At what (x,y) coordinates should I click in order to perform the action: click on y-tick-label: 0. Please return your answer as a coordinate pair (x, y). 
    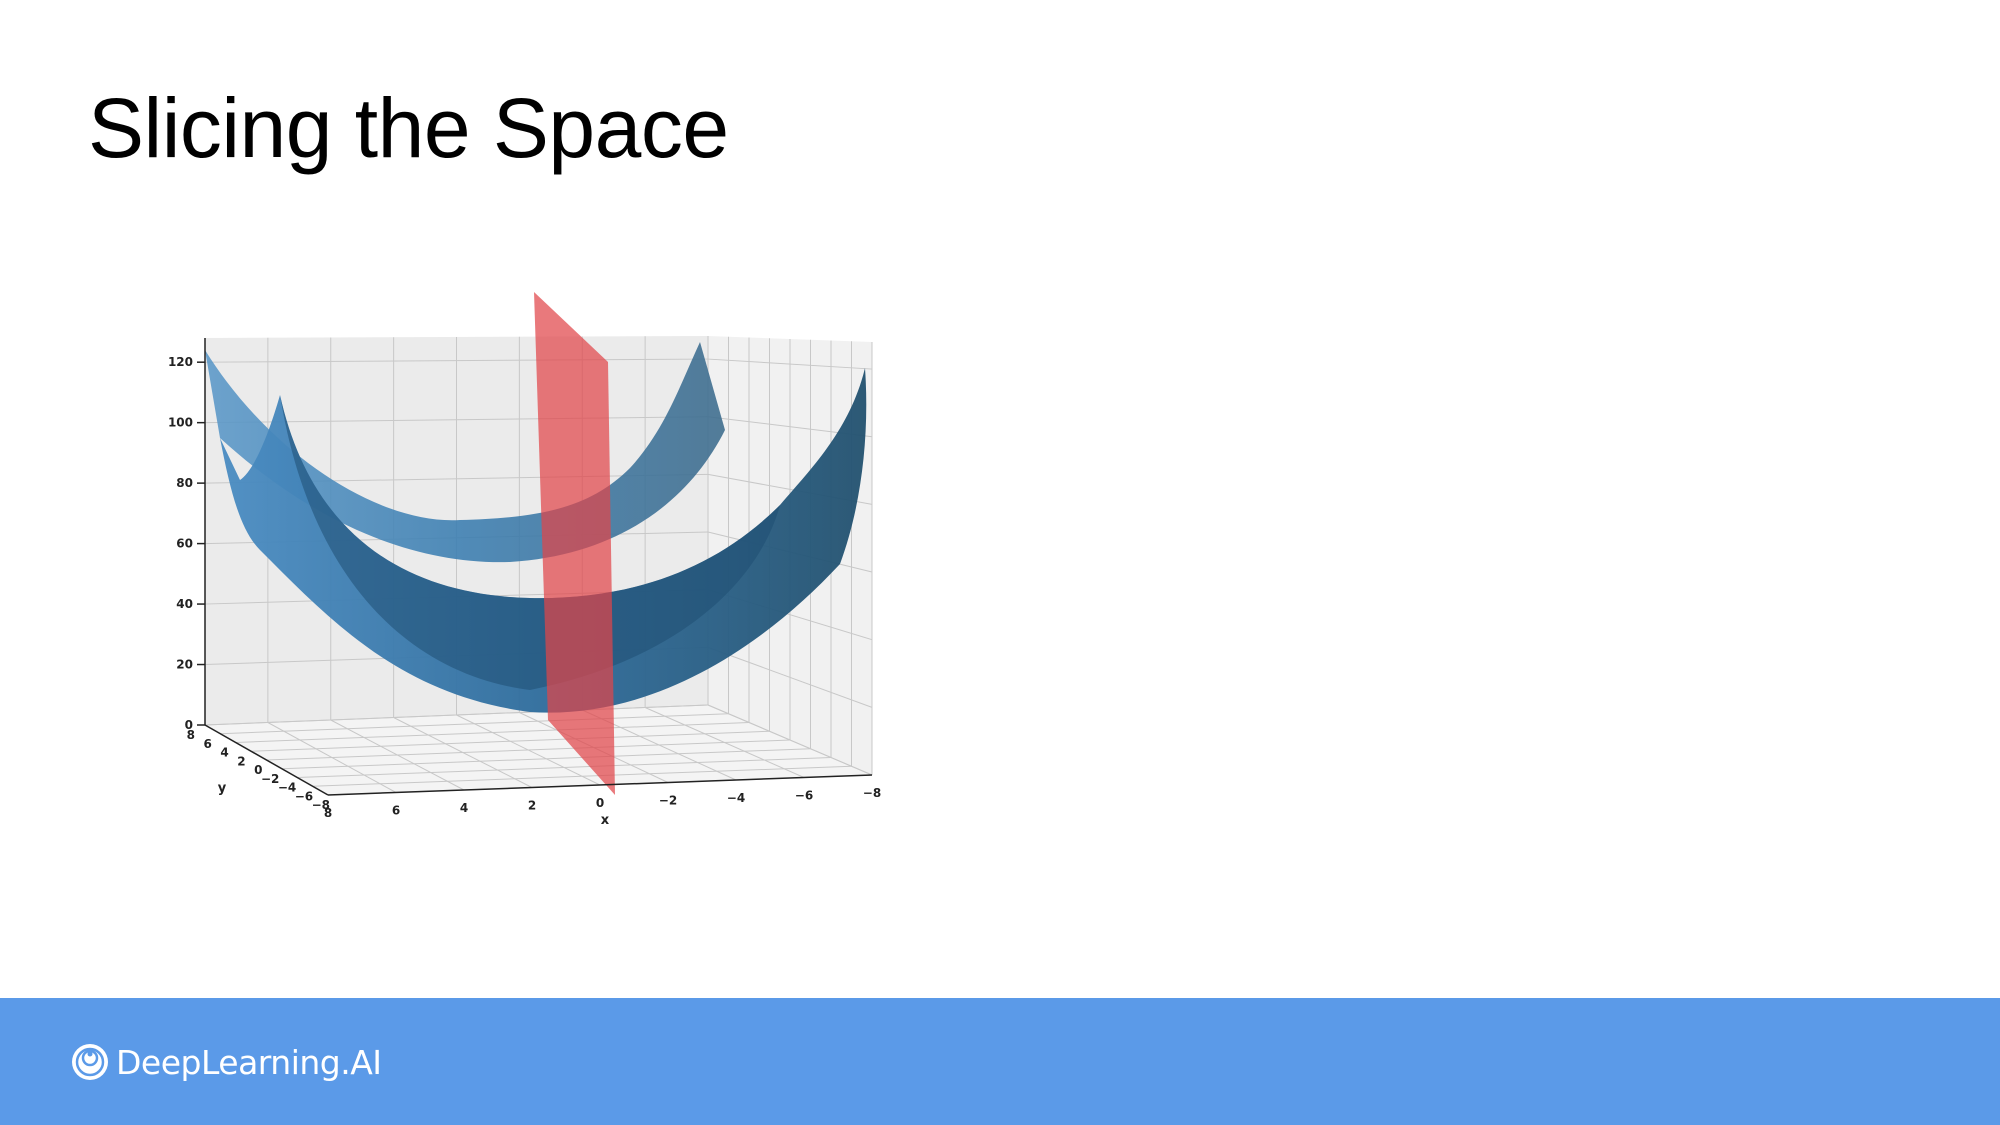
    Looking at the image, I should click on (258, 770).